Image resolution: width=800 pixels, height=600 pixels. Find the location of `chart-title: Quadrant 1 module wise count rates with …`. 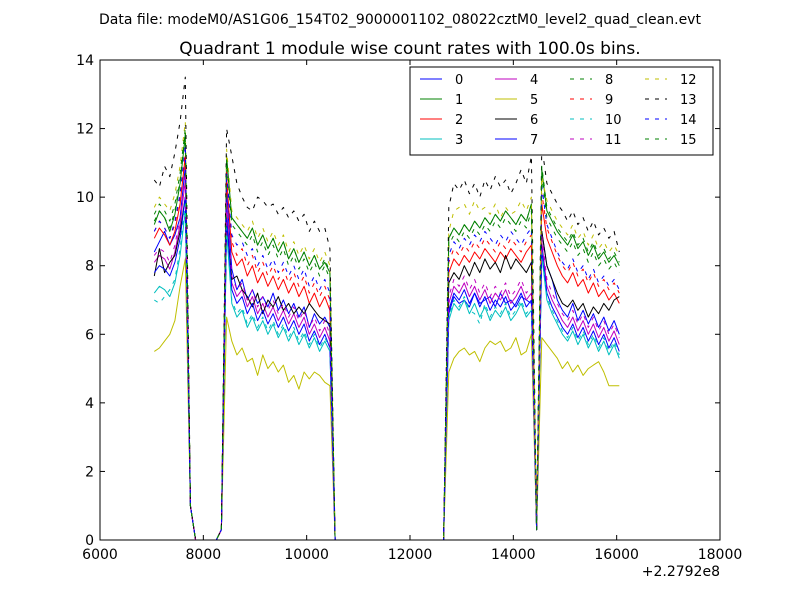

chart-title: Quadrant 1 module wise count rates with … is located at coordinates (409, 49).